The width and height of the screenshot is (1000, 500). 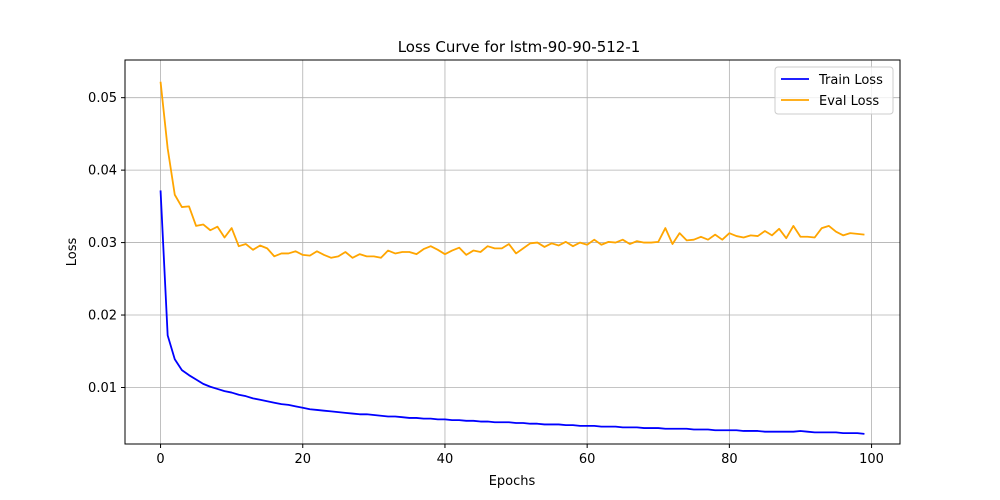 I want to click on x-axis-ticks: 0 20 40 60 80 100, so click(x=520, y=455).